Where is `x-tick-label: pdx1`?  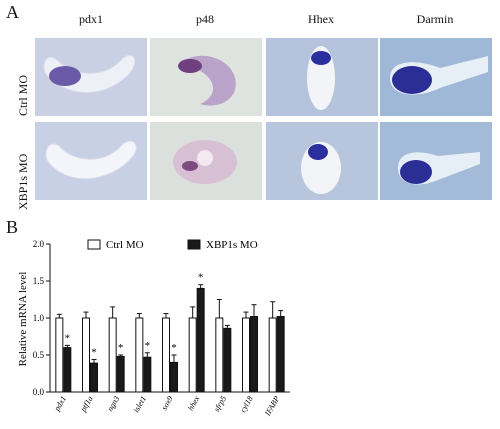
x-tick-label: pdx1 is located at coordinates (60, 404).